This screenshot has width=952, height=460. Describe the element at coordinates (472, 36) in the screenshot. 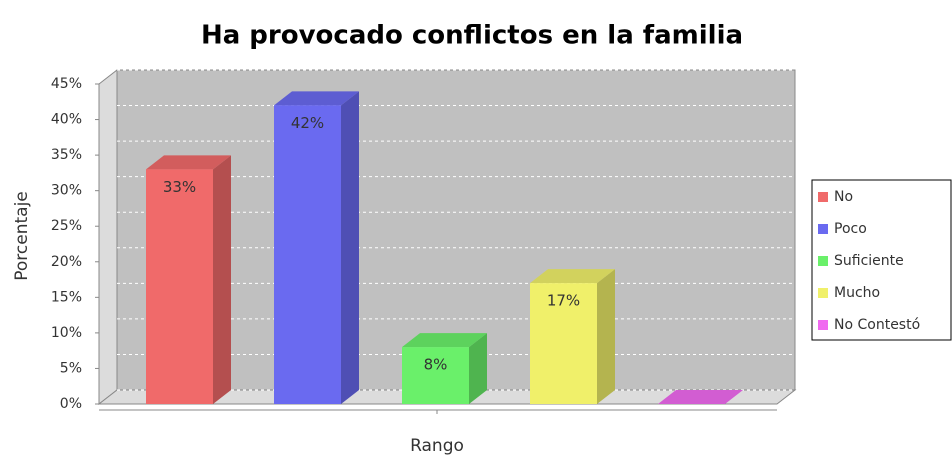

I see `chart-title: Ha provocado conflictos en la familia` at that location.